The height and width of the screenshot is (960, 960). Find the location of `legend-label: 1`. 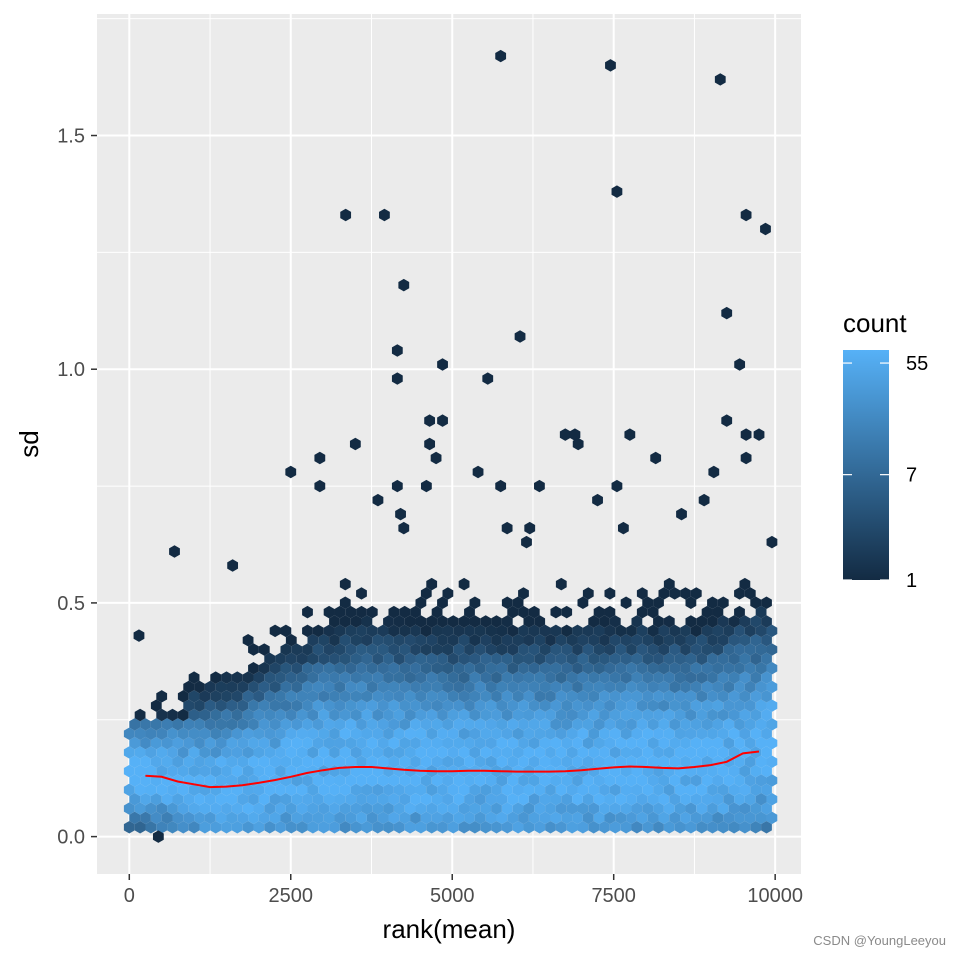

legend-label: 1 is located at coordinates (911, 581).